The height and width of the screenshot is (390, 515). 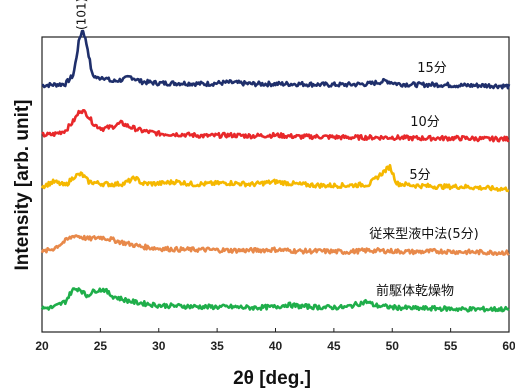 I want to click on x-tick-label: 25, so click(x=101, y=346).